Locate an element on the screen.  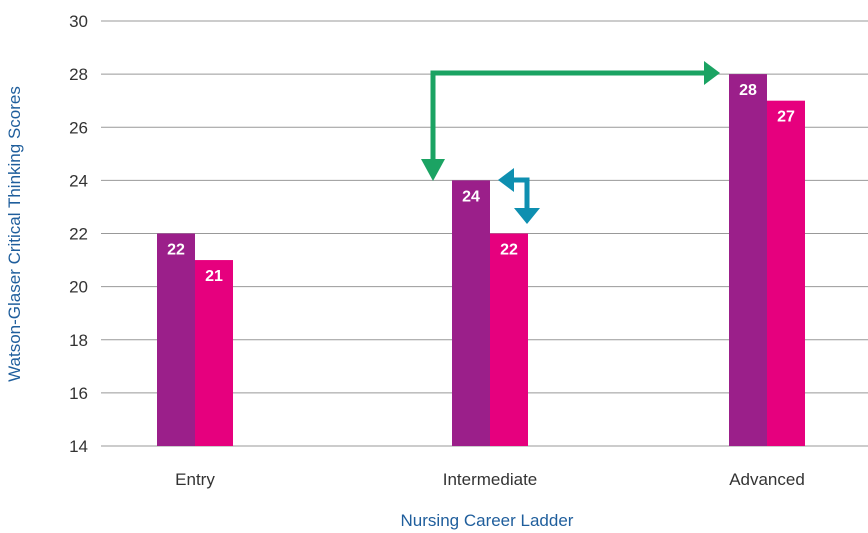
y-tick-label: 18 is located at coordinates (78, 340).